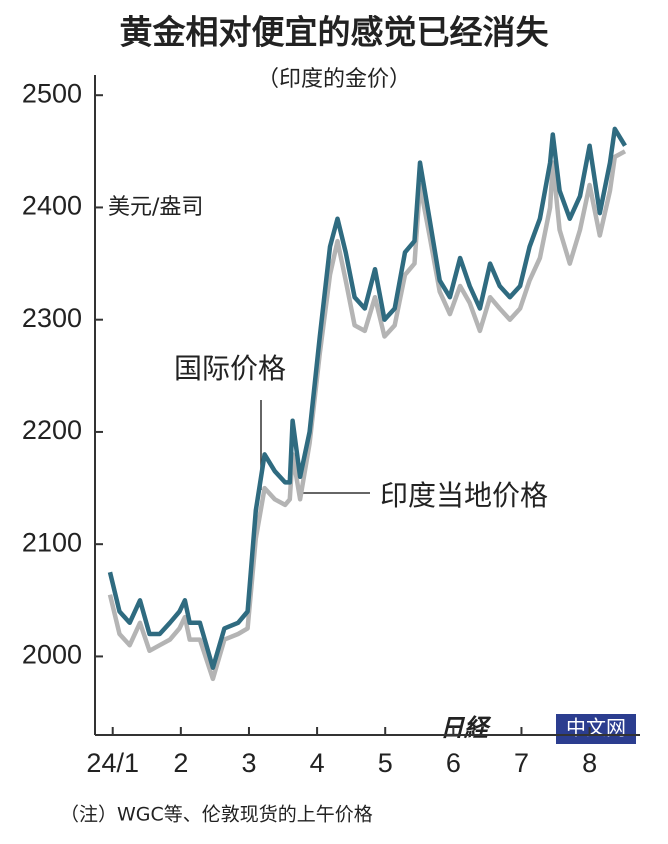 The width and height of the screenshot is (668, 844). Describe the element at coordinates (52, 206) in the screenshot. I see `y-tick-label: 2400` at that location.